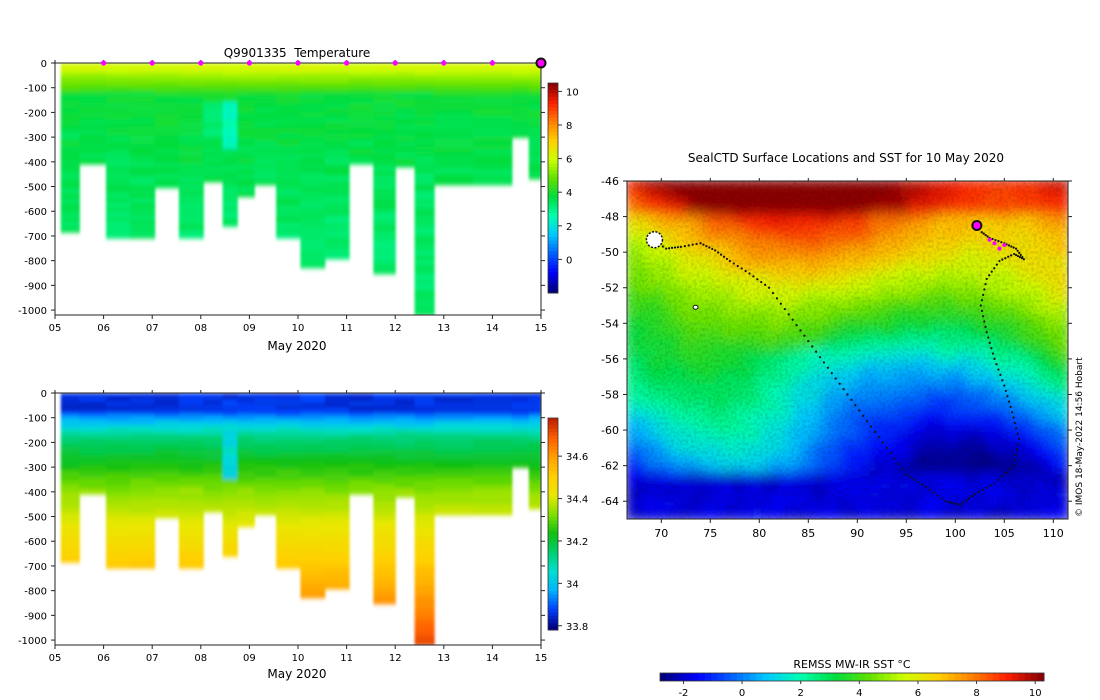 The image size is (1100, 700). What do you see at coordinates (324, 63) in the screenshot?
I see `profile-markers` at bounding box center [324, 63].